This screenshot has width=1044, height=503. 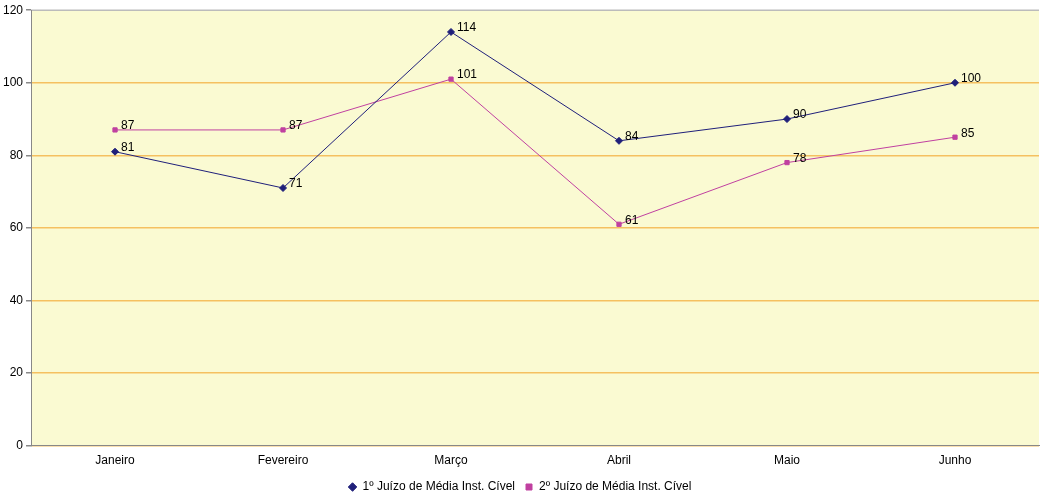 I want to click on x-tick-label: Maio, so click(x=787, y=460).